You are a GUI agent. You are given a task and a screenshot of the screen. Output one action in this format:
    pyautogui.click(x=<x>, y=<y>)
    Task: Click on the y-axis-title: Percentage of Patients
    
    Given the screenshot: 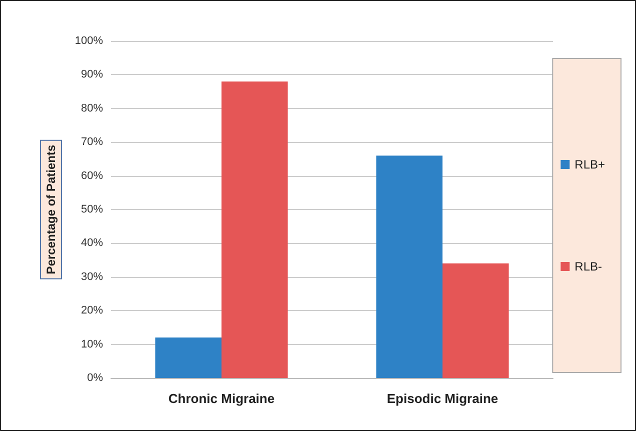 What is the action you would take?
    pyautogui.click(x=51, y=209)
    